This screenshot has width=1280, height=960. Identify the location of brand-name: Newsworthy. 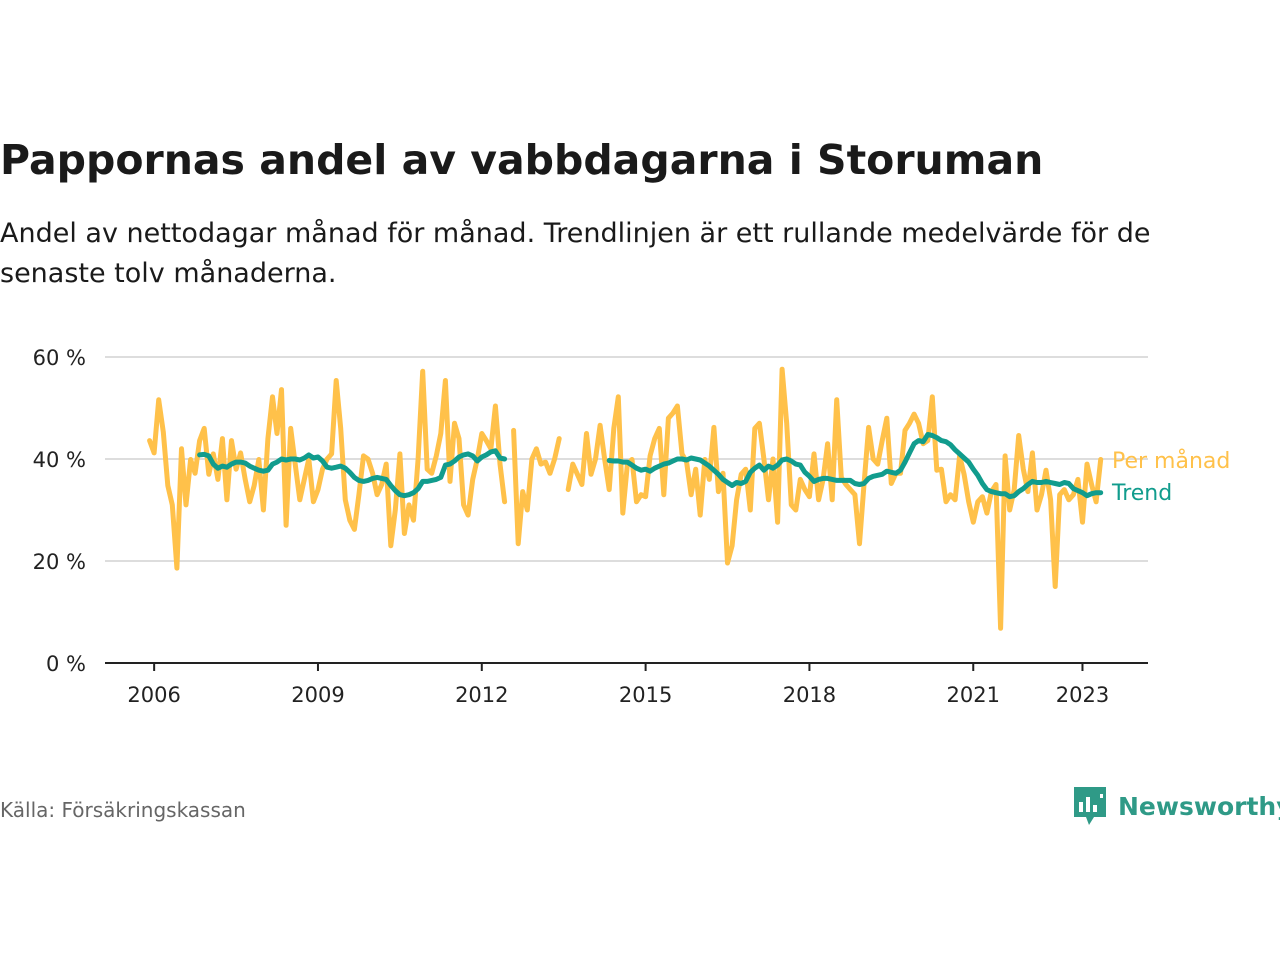
(1199, 806).